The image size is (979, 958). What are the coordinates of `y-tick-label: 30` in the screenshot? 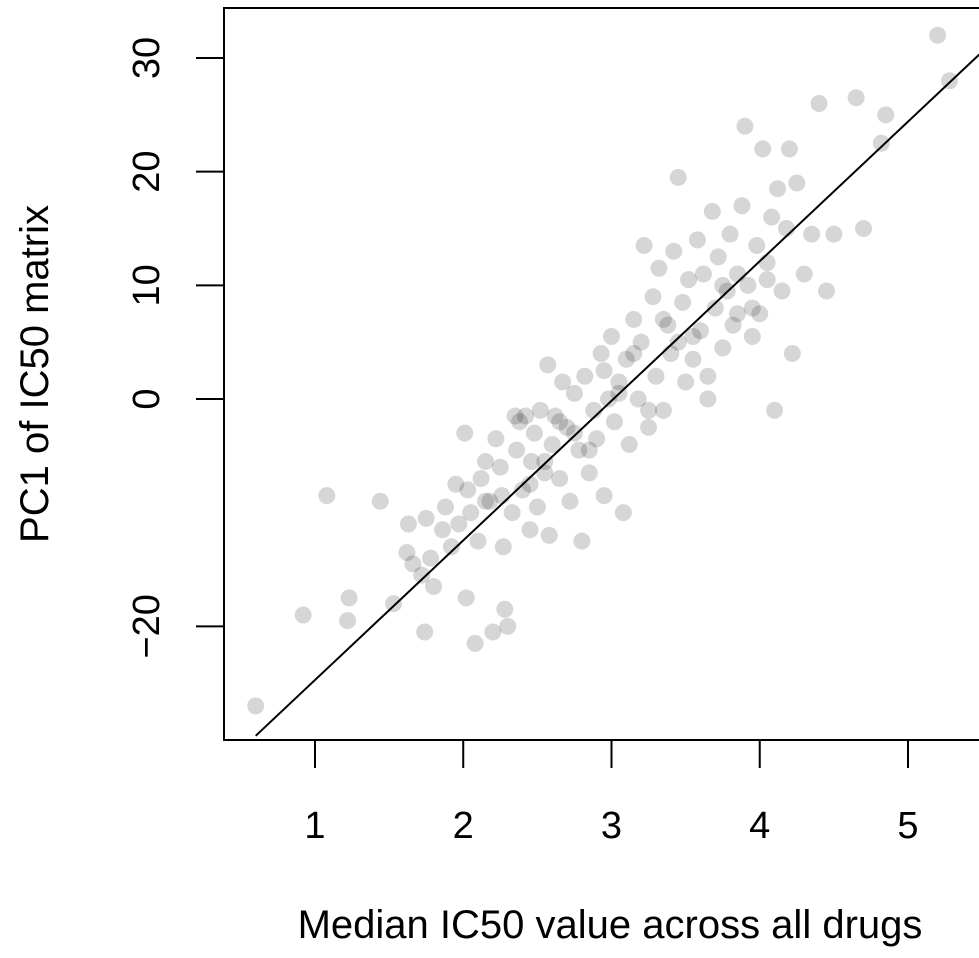 It's located at (147, 58).